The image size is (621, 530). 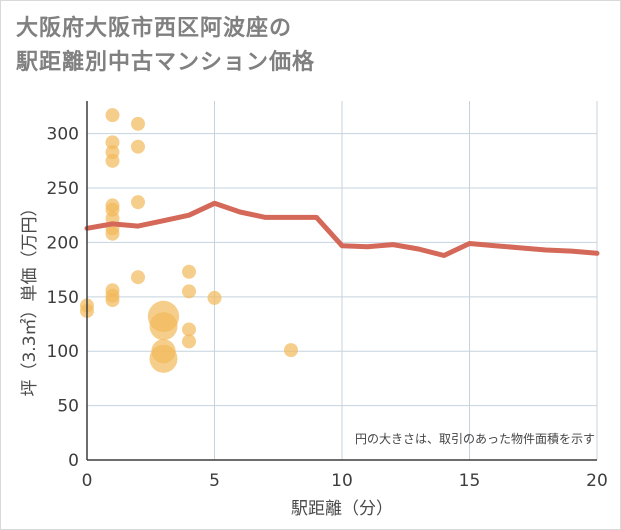 I want to click on average-price-line, so click(x=342, y=229).